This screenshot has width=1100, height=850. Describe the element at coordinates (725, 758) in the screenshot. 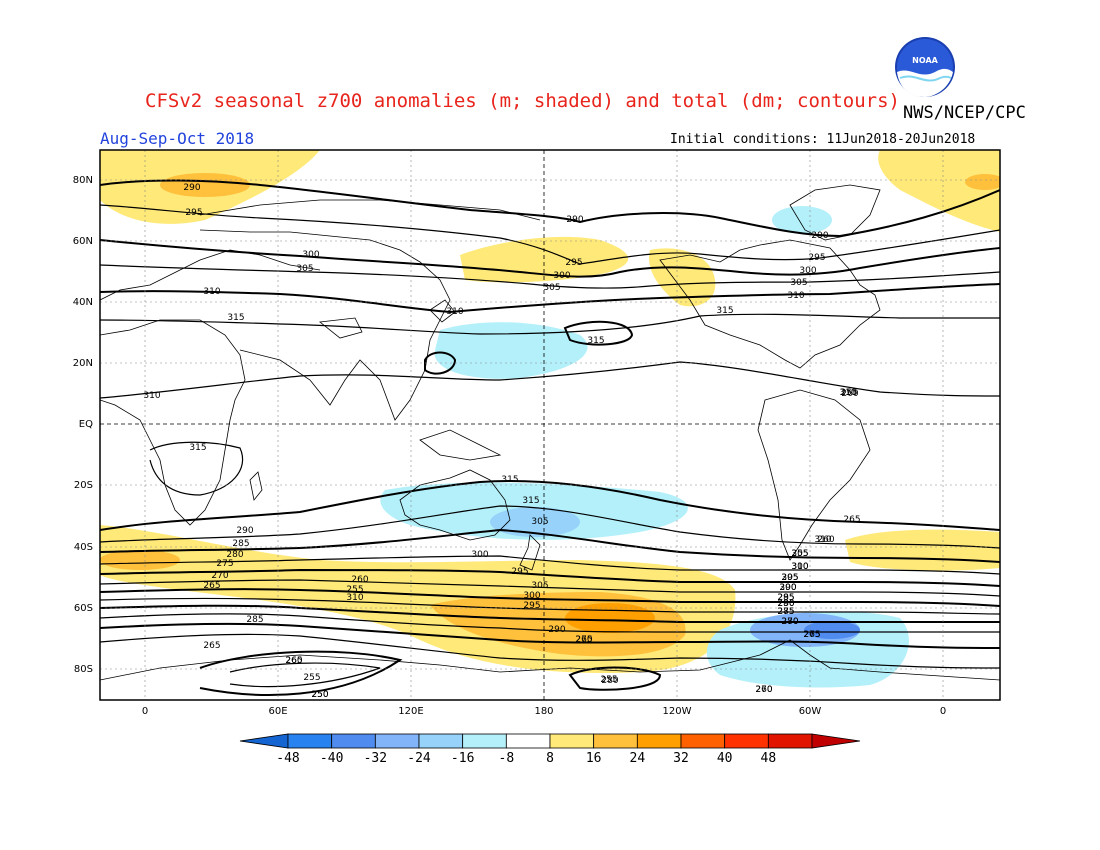

I see `colorbar-label: 40` at that location.